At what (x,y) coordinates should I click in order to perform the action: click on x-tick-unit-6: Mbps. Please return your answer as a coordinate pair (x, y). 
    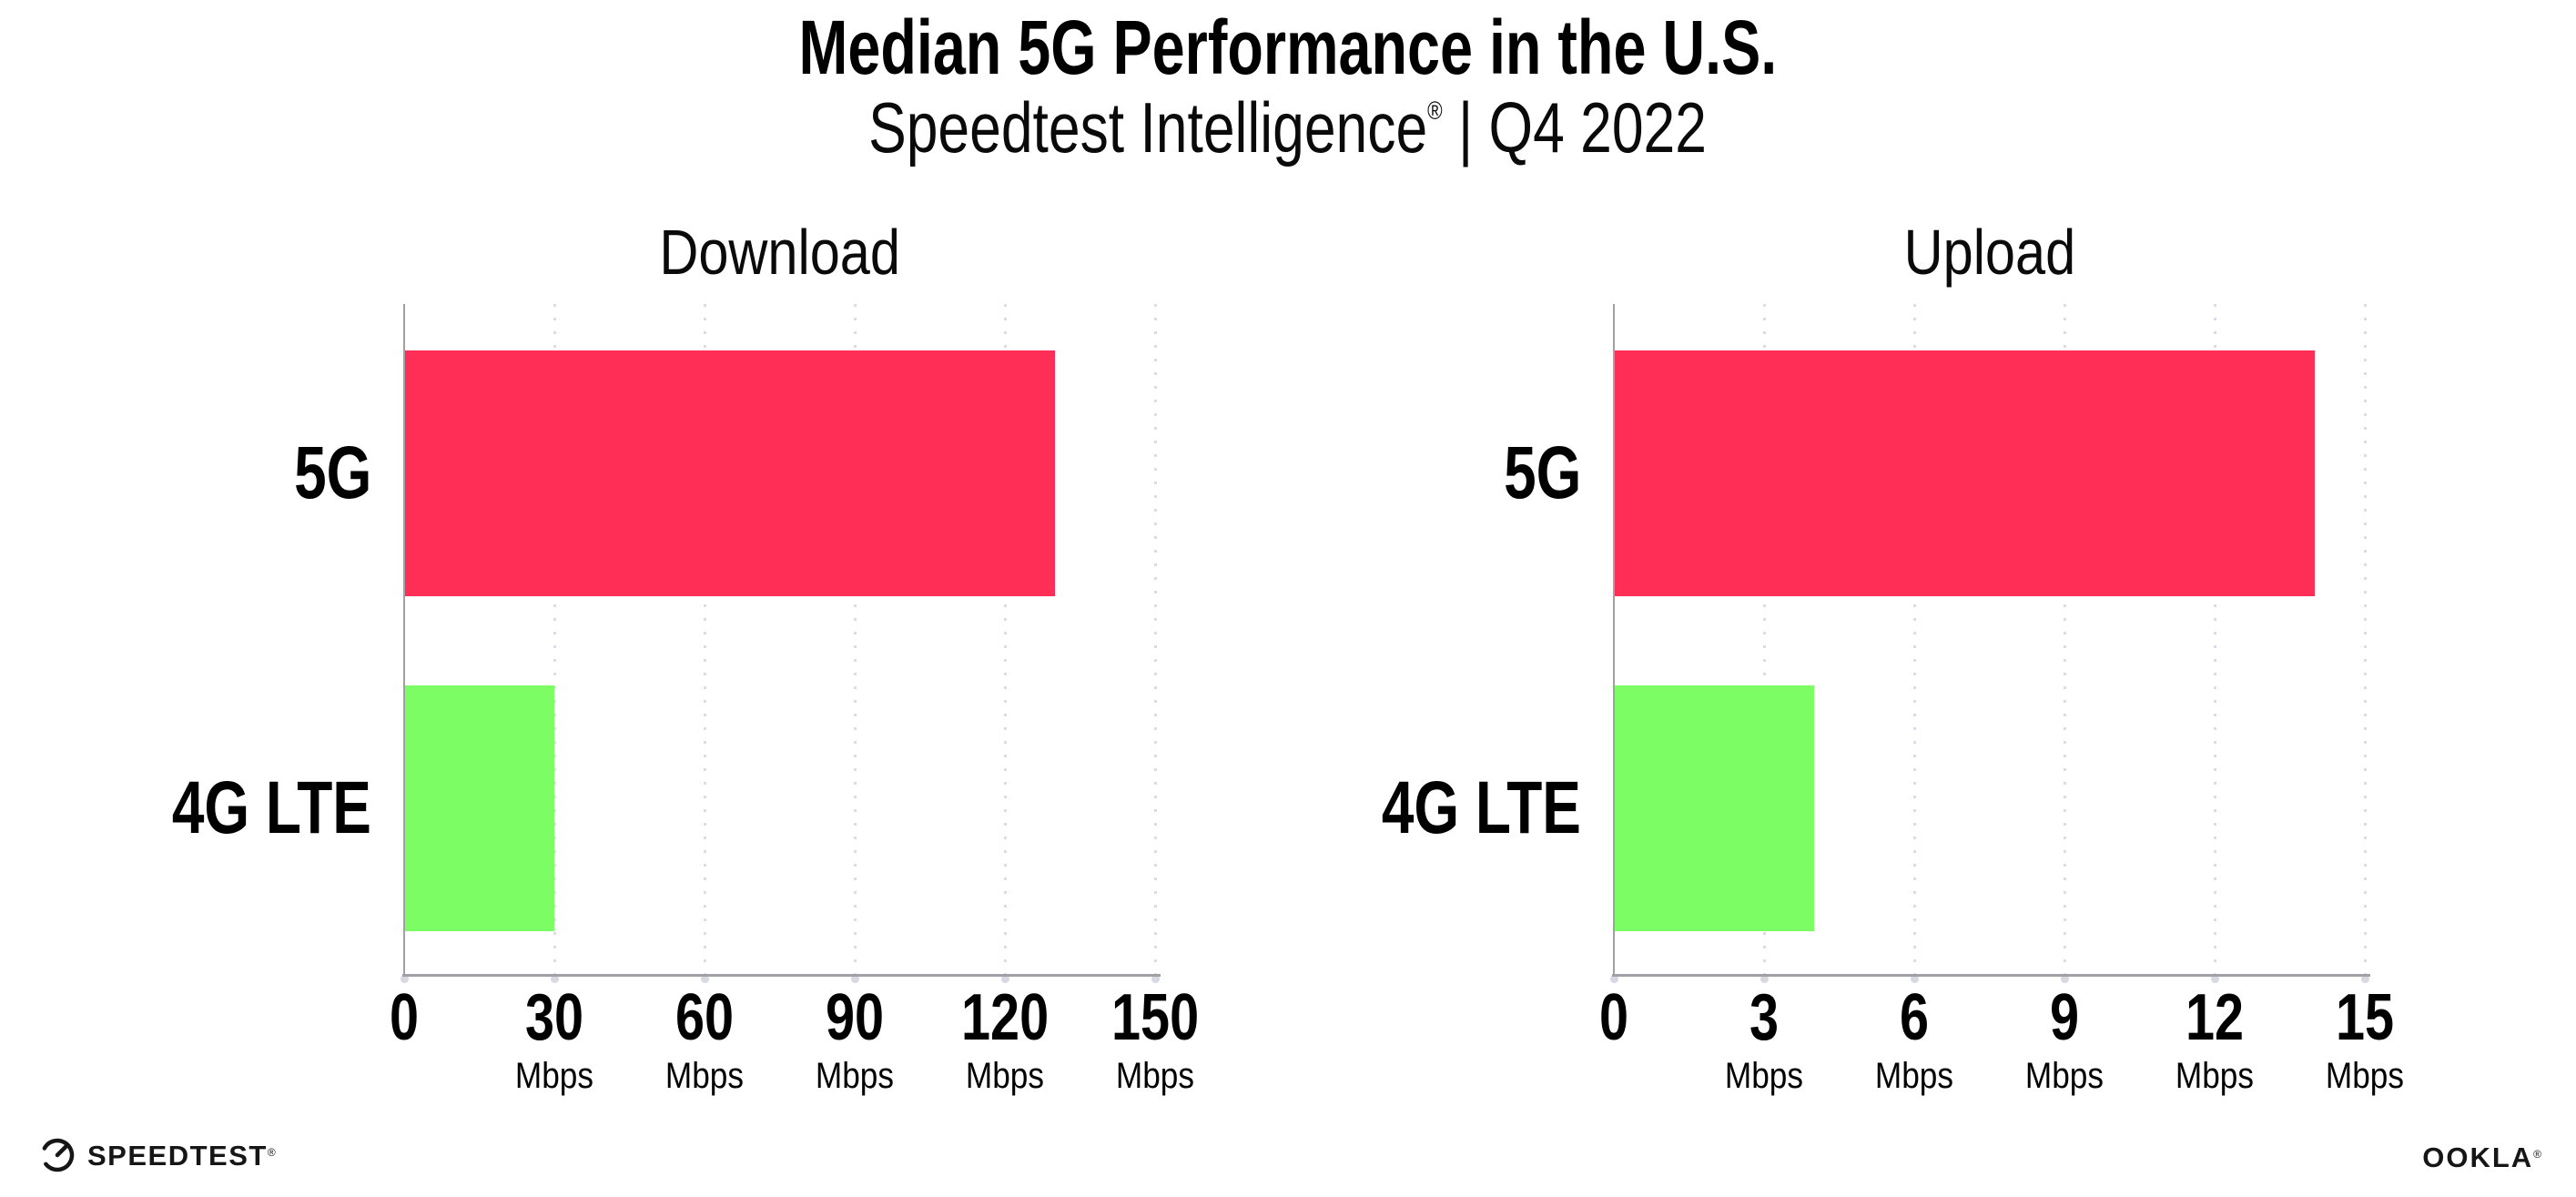
    Looking at the image, I should click on (1914, 1076).